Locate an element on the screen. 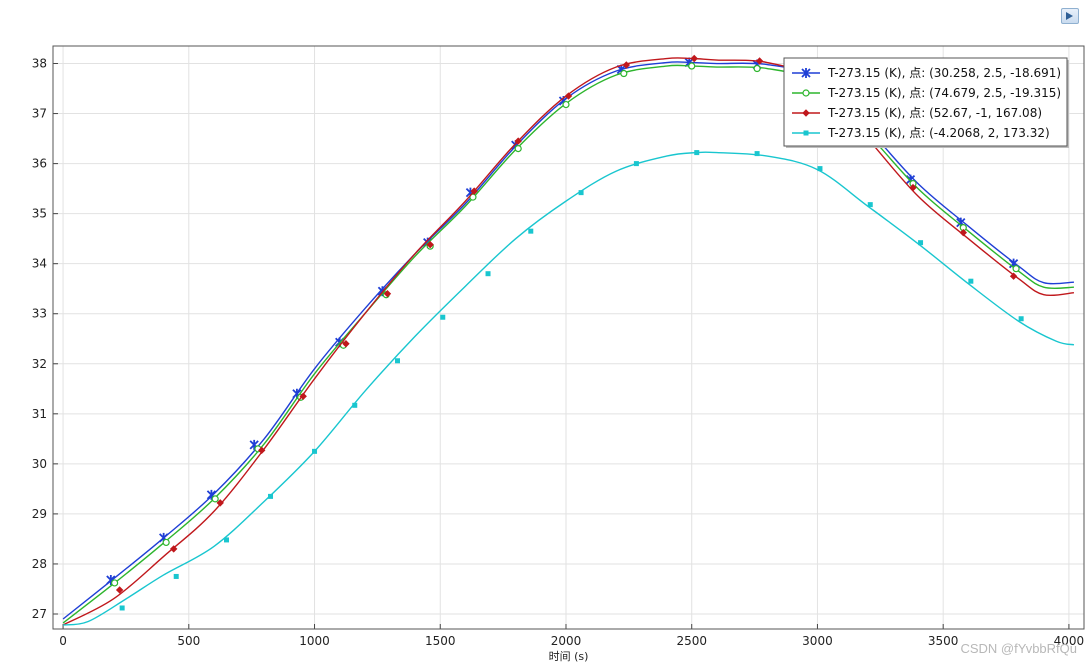 Image resolution: width=1091 pixels, height=666 pixels. legend-item: T-273.15 (K), 点: (74.679, 2.5, -19.315) is located at coordinates (926, 93).